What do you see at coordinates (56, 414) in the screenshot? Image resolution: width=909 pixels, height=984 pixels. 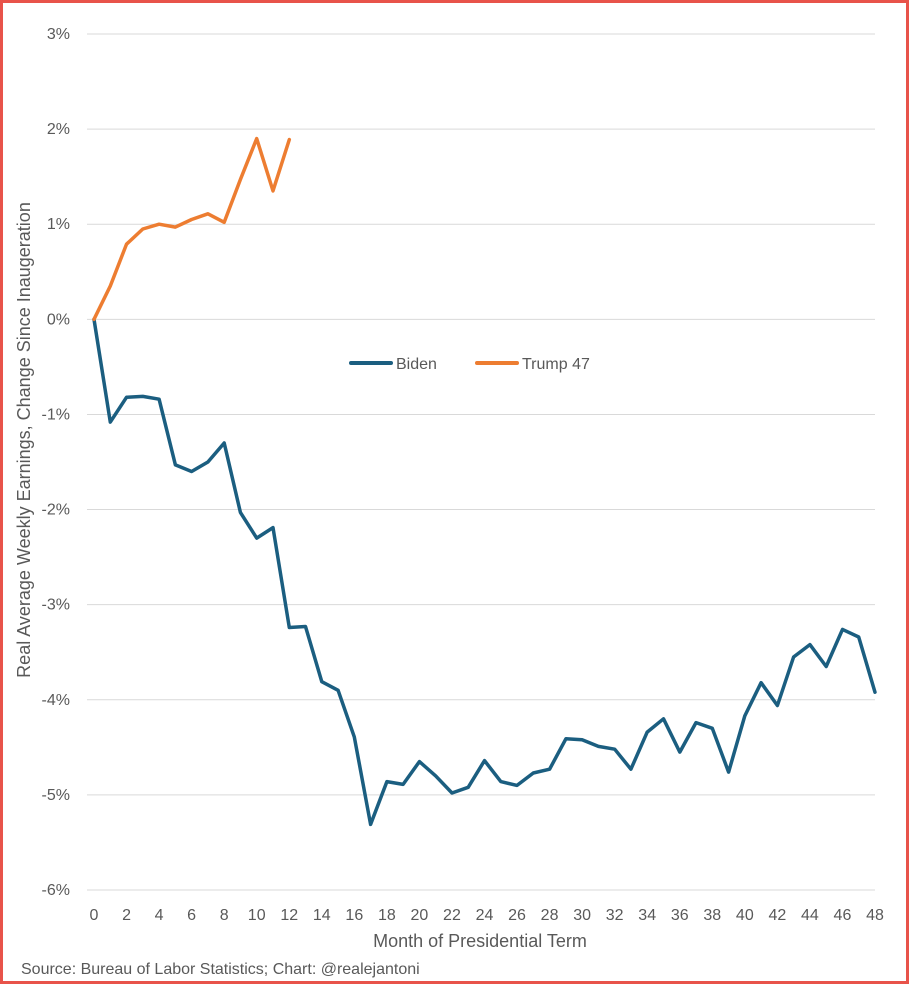 I see `y-tick-label: -1%` at bounding box center [56, 414].